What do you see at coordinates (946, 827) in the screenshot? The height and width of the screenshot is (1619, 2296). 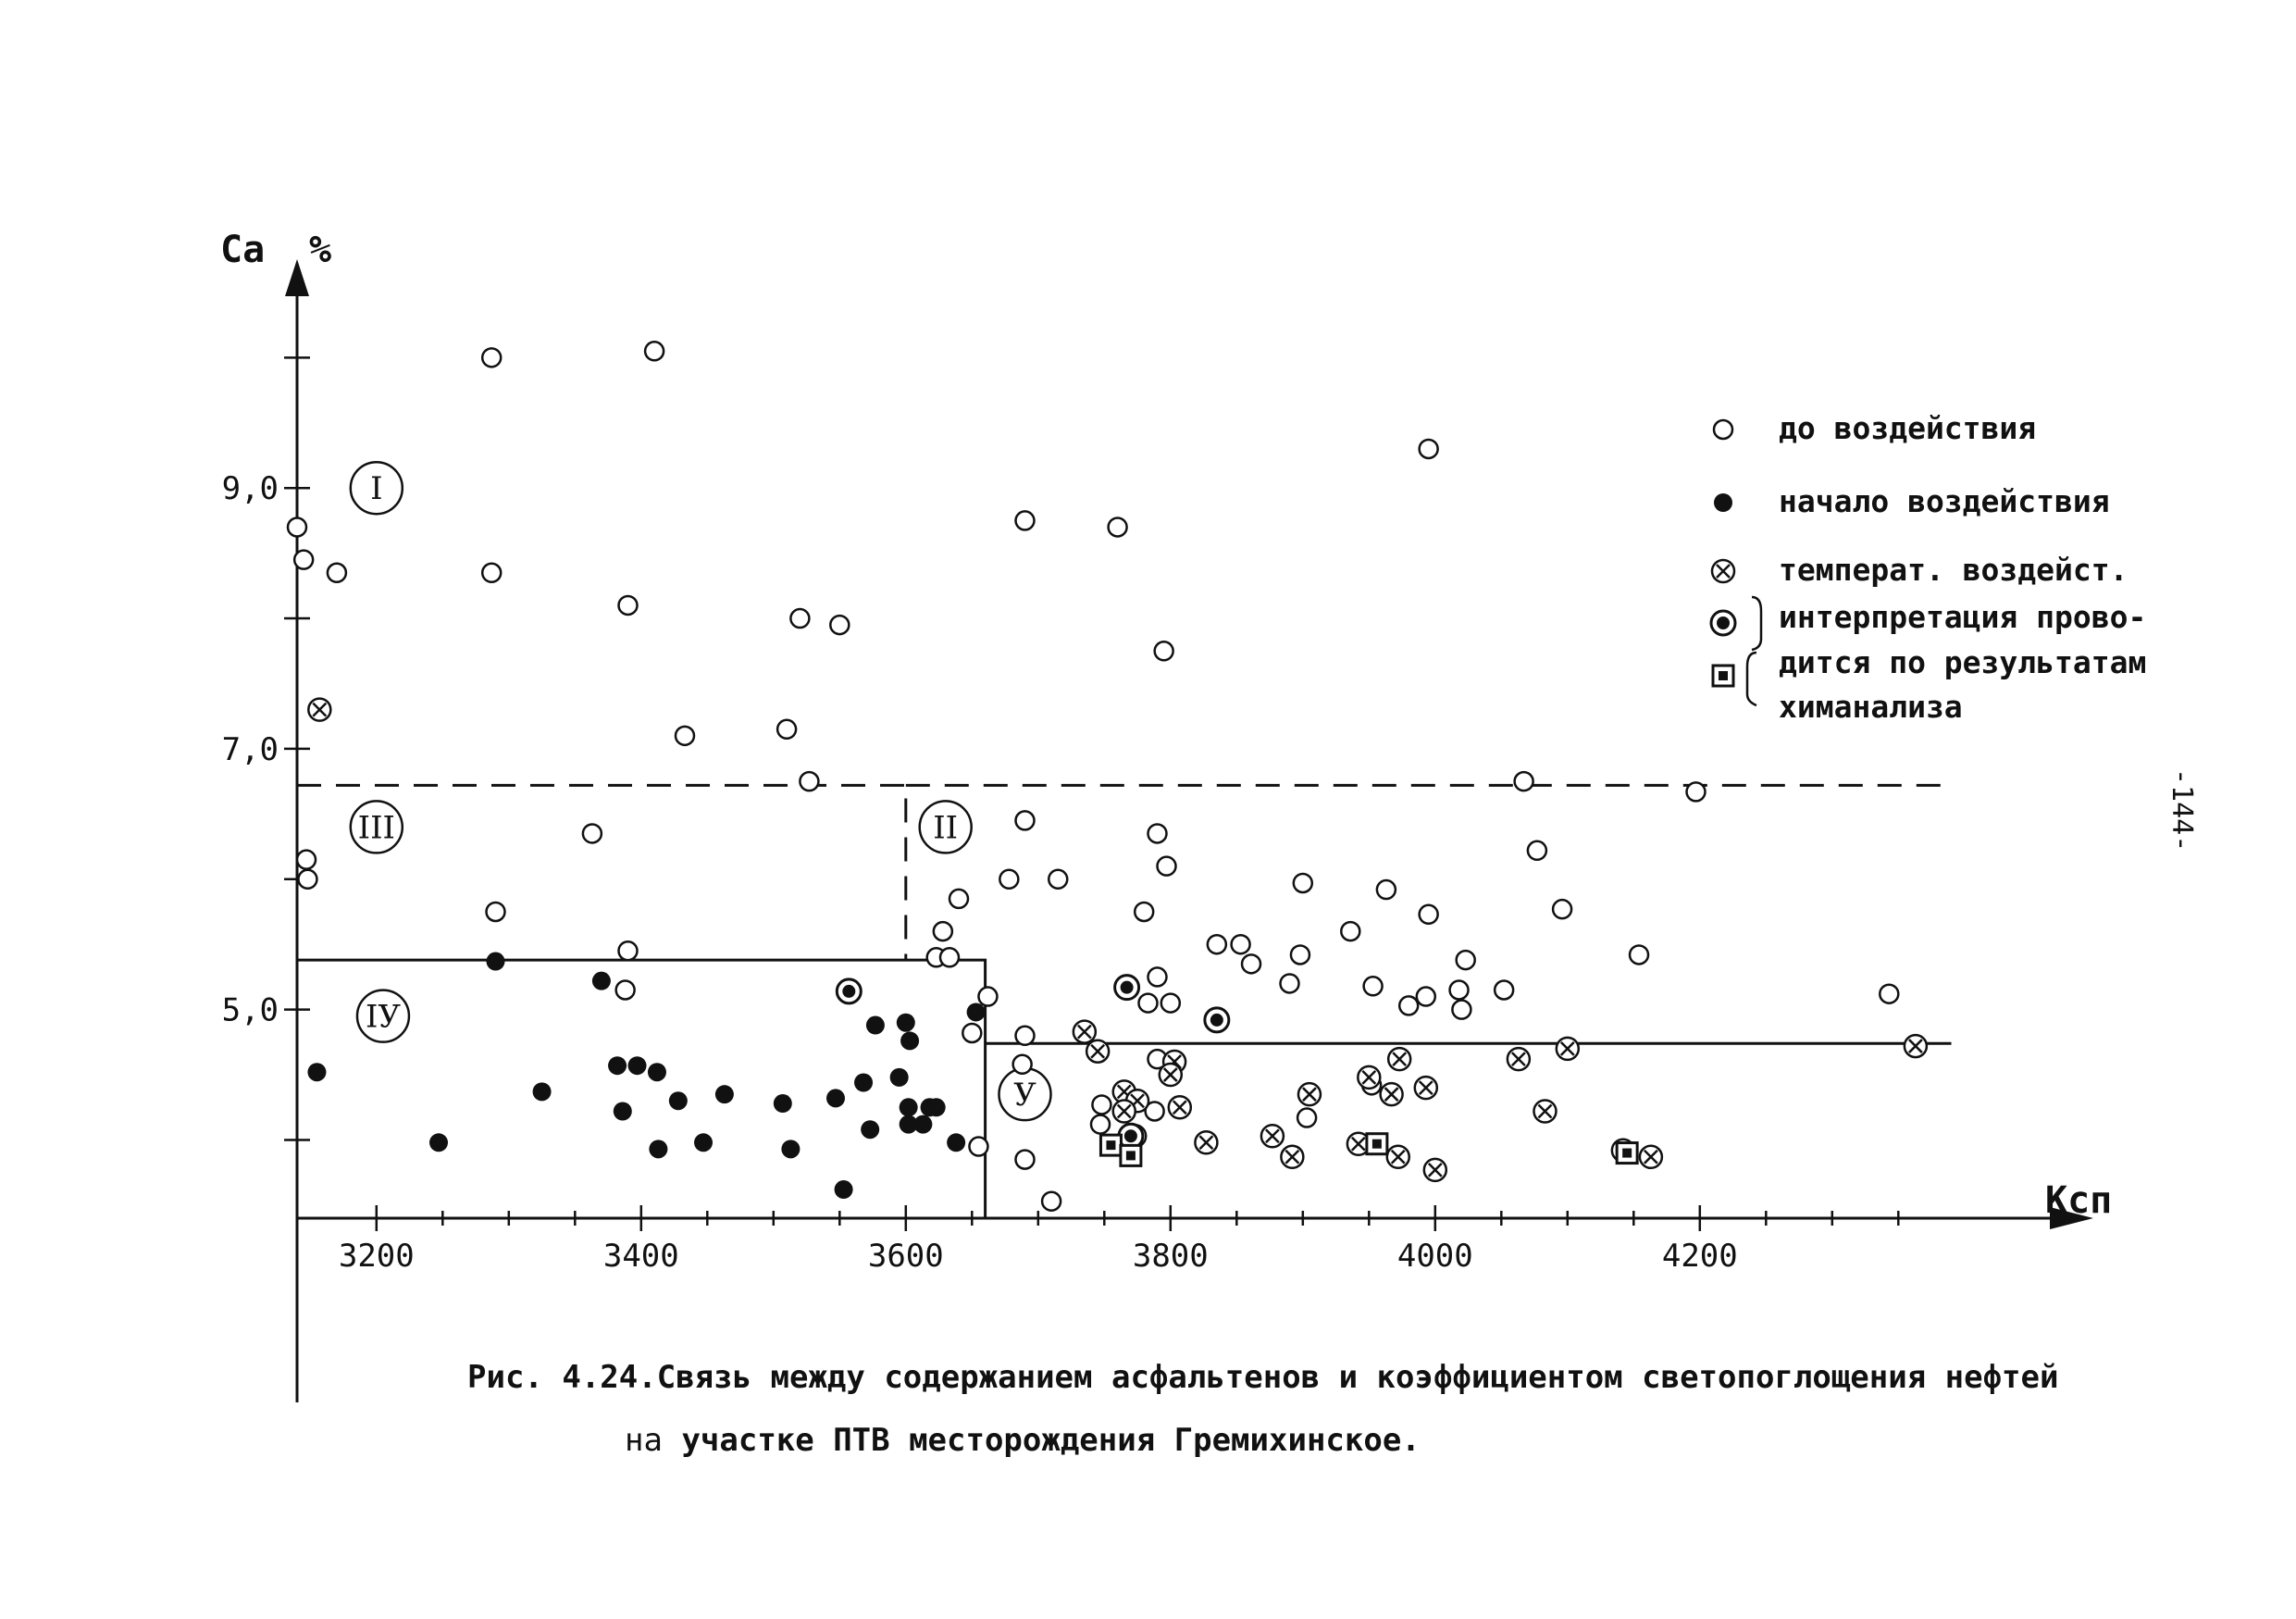 I see `region-label: II` at bounding box center [946, 827].